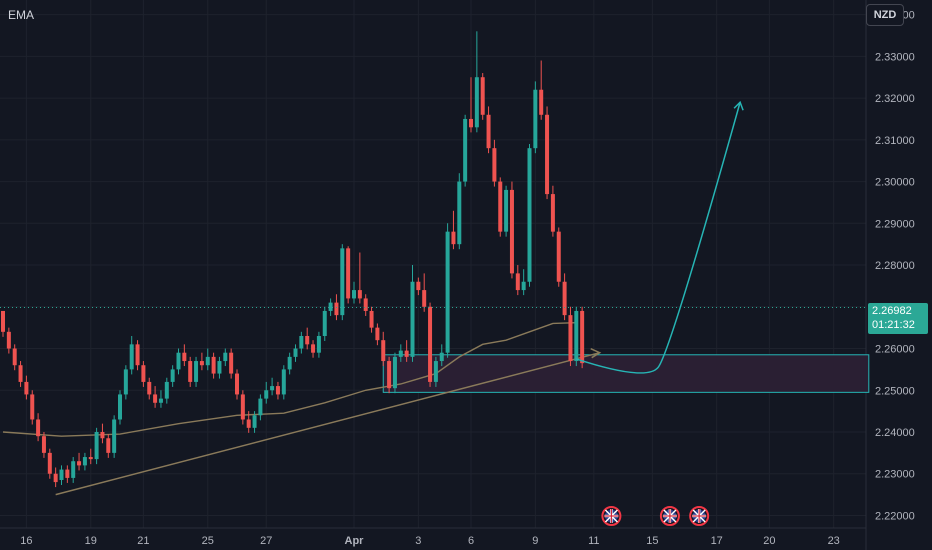 The width and height of the screenshot is (932, 550). Describe the element at coordinates (895, 141) in the screenshot. I see `y-tick-label: 2.31000` at that location.